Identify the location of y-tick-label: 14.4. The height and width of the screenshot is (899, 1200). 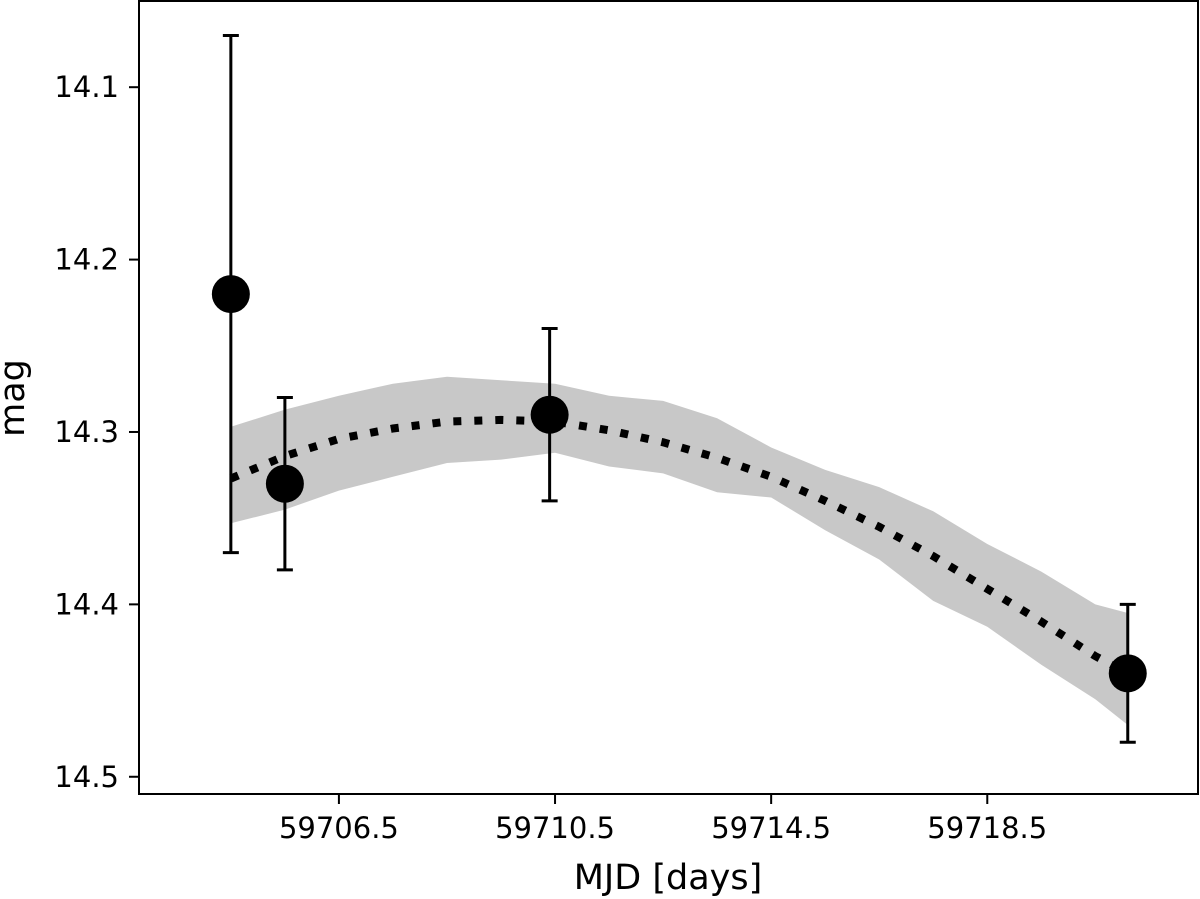
(86, 604).